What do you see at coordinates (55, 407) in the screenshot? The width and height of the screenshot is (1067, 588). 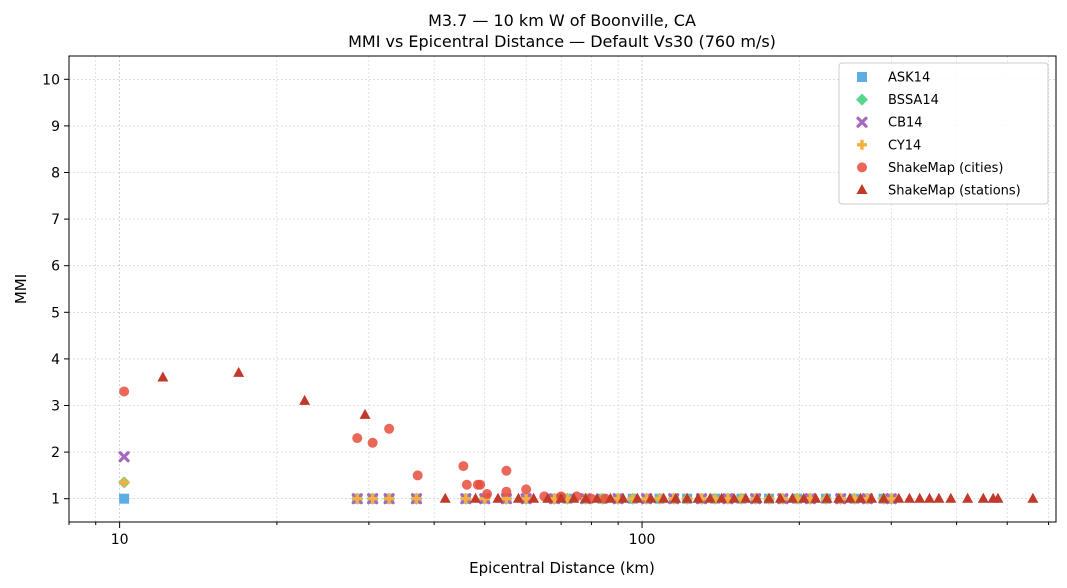 I see `y-tick-label: 3` at bounding box center [55, 407].